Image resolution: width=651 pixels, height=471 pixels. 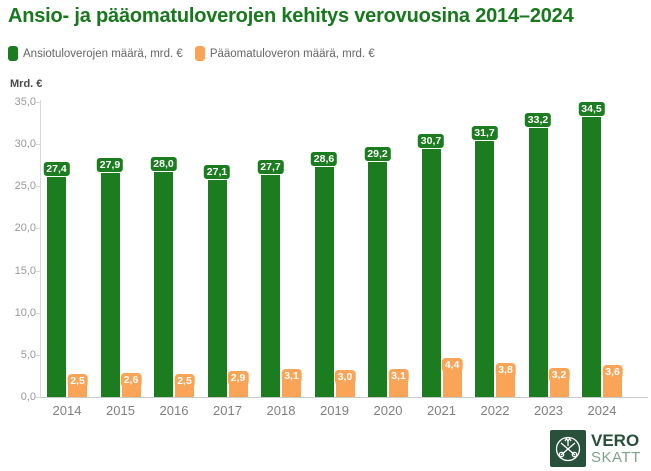 I want to click on y-axis-unit-label: Mrd. €, so click(x=26, y=84).